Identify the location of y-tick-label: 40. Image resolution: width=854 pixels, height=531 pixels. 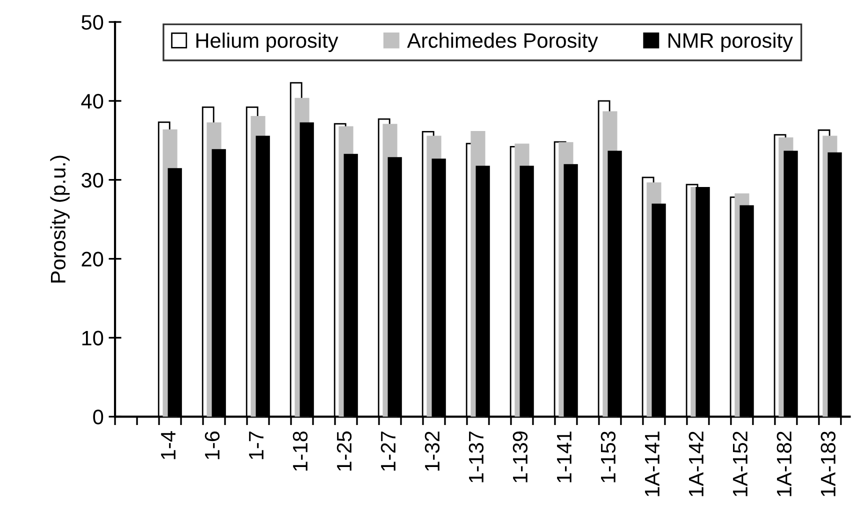
(92, 101).